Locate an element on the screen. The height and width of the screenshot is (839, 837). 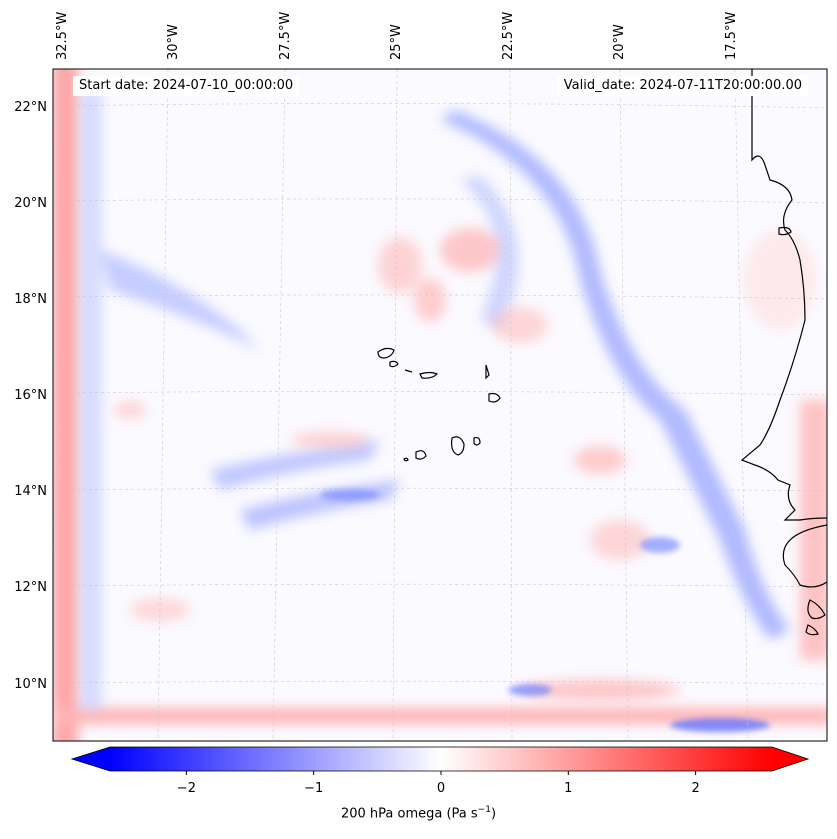
colorbar-label-suffix: ) is located at coordinates (493, 814).